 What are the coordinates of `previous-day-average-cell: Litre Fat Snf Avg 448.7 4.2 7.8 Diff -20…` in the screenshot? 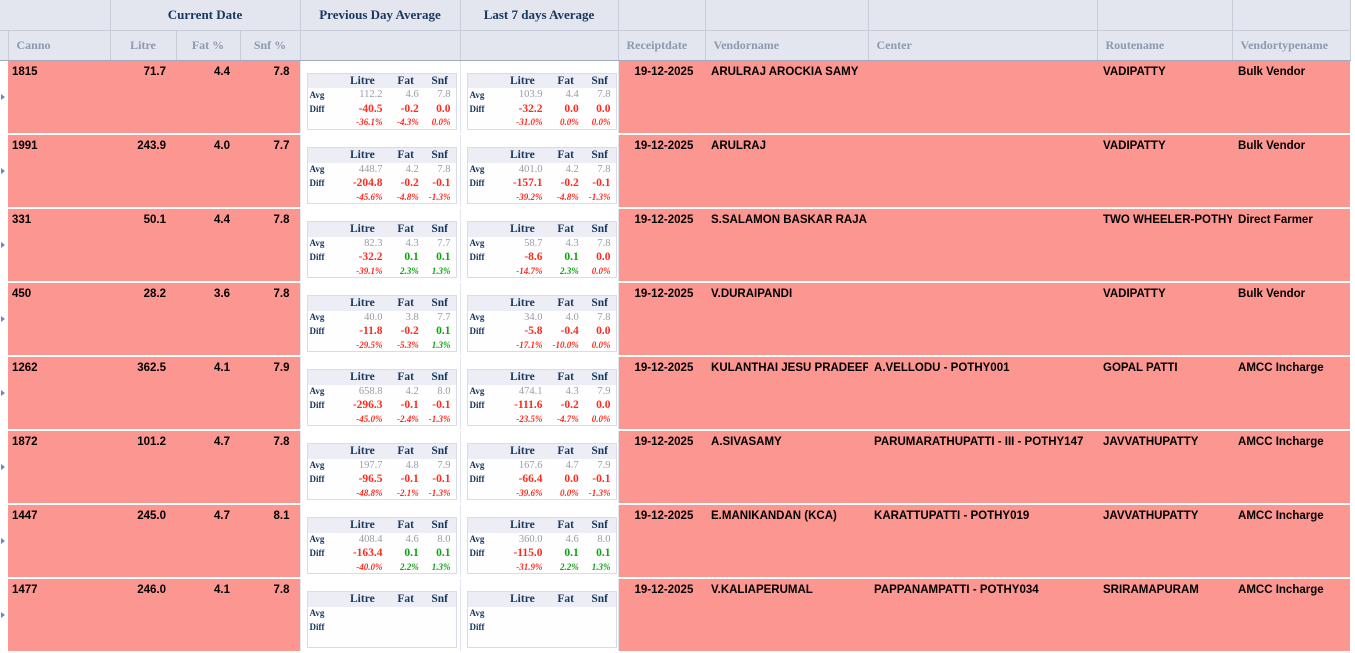 It's located at (380, 171).